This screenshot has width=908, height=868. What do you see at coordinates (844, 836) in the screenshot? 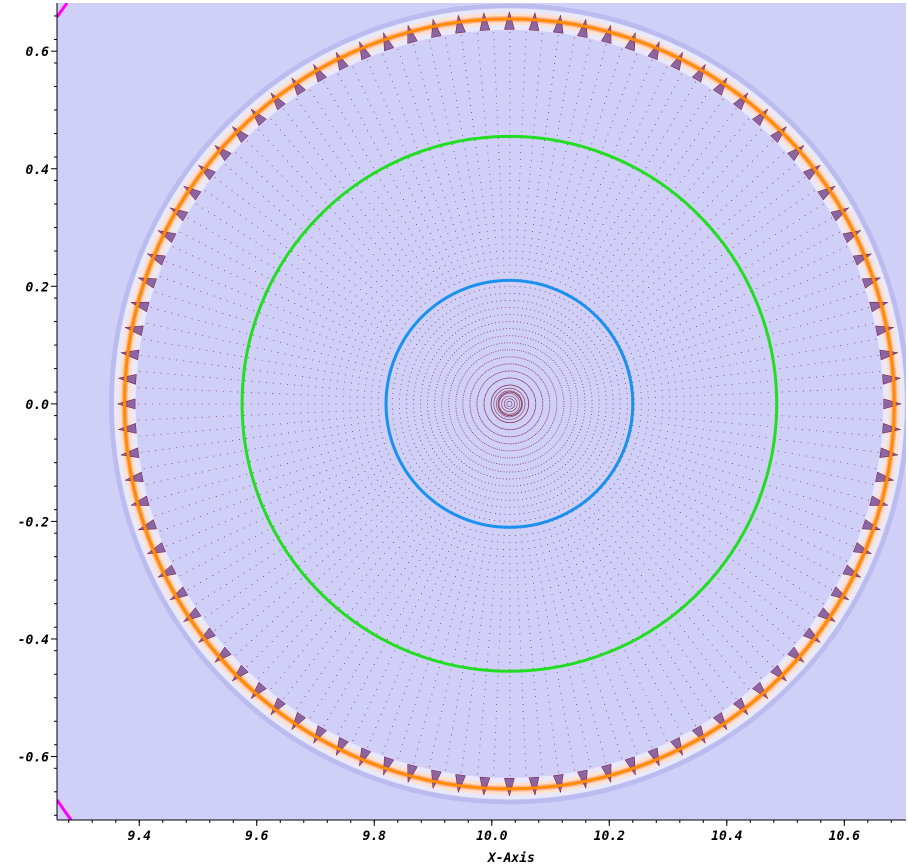
I see `x-tick-label: 10.6` at bounding box center [844, 836].